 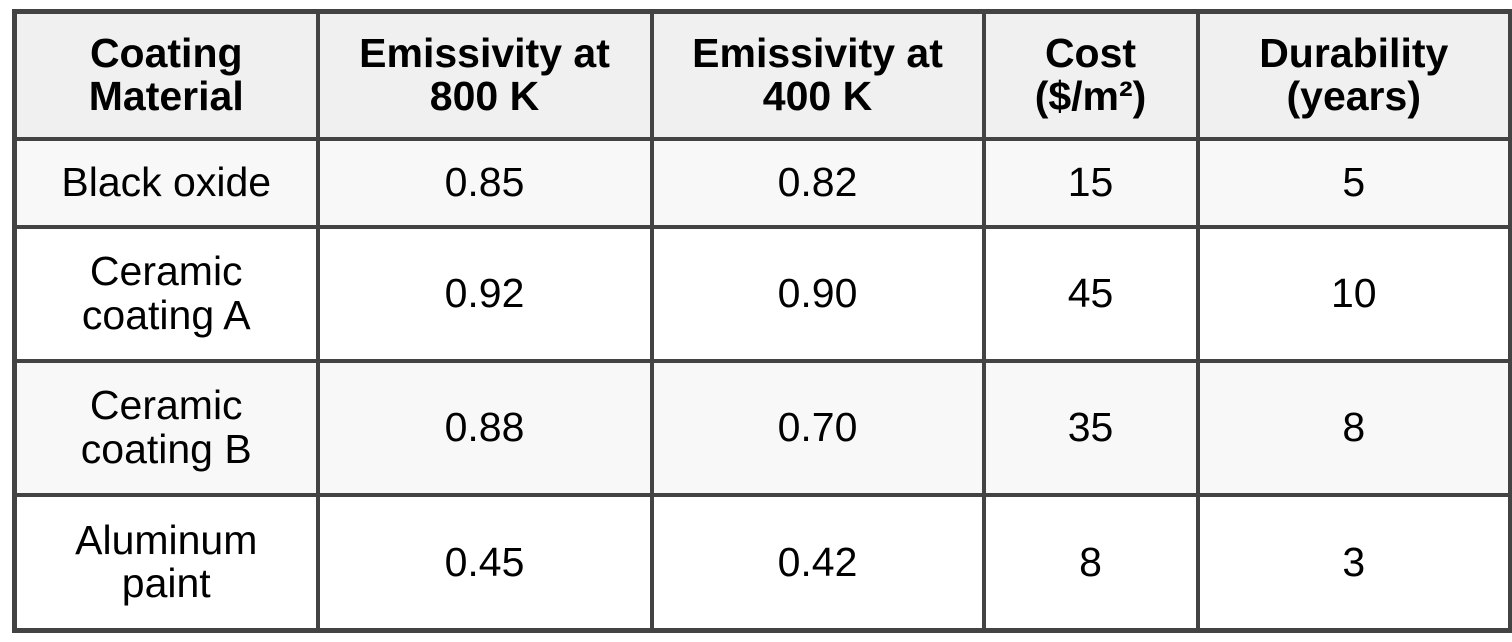 I want to click on header-line: Coating, so click(x=166, y=53).